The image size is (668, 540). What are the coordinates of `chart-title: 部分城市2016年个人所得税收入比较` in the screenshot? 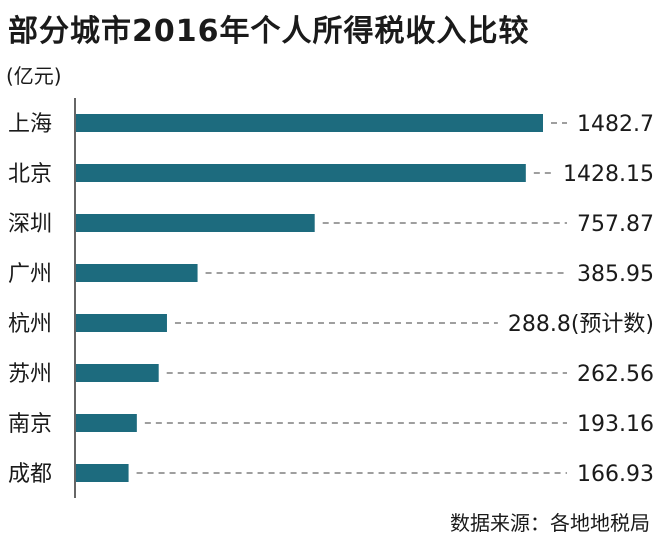 It's located at (269, 31).